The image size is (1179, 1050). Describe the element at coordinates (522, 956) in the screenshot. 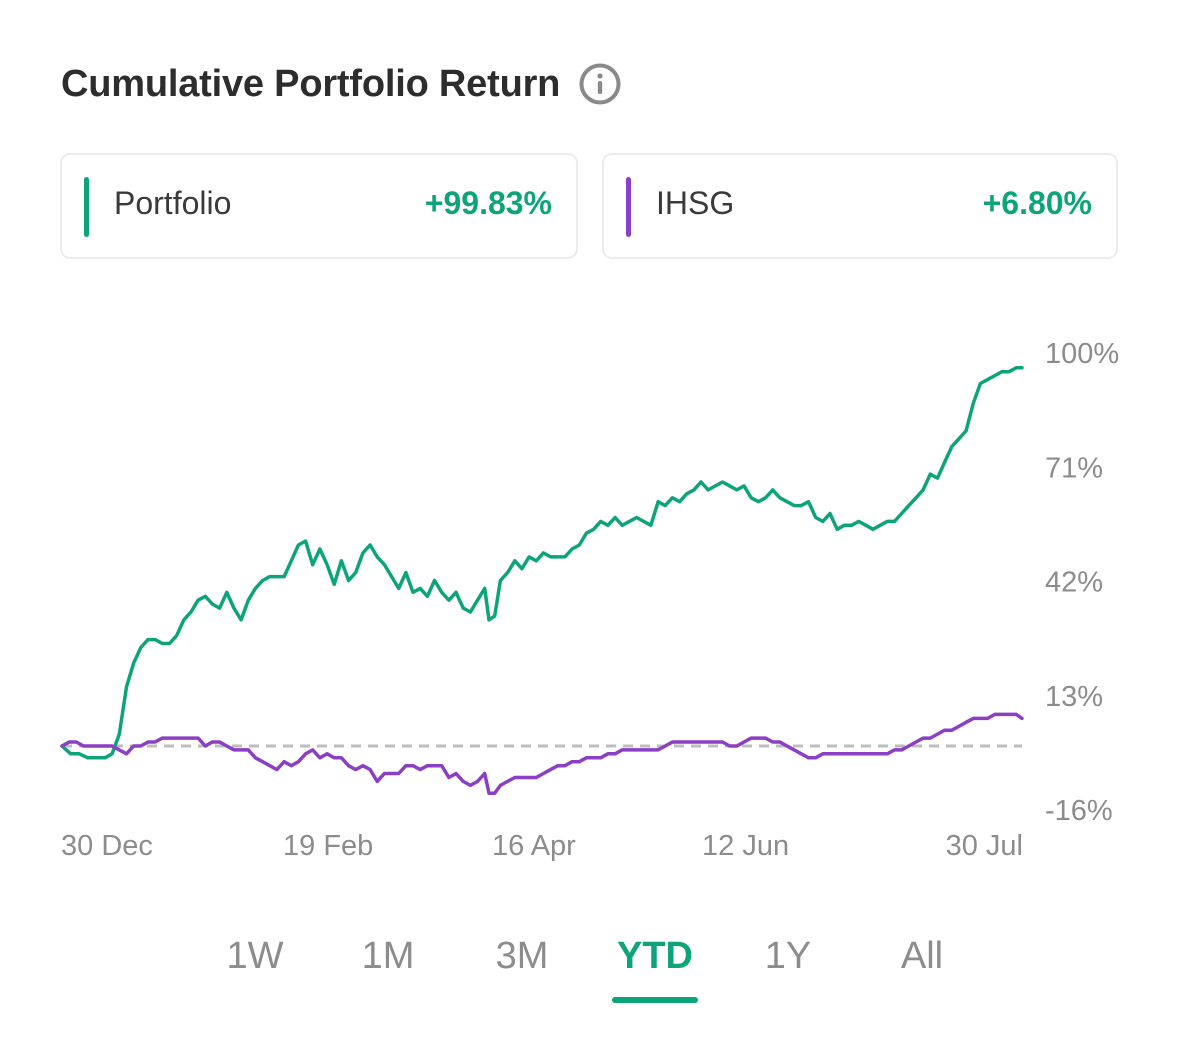

I see `tab-3m: 3M` at that location.